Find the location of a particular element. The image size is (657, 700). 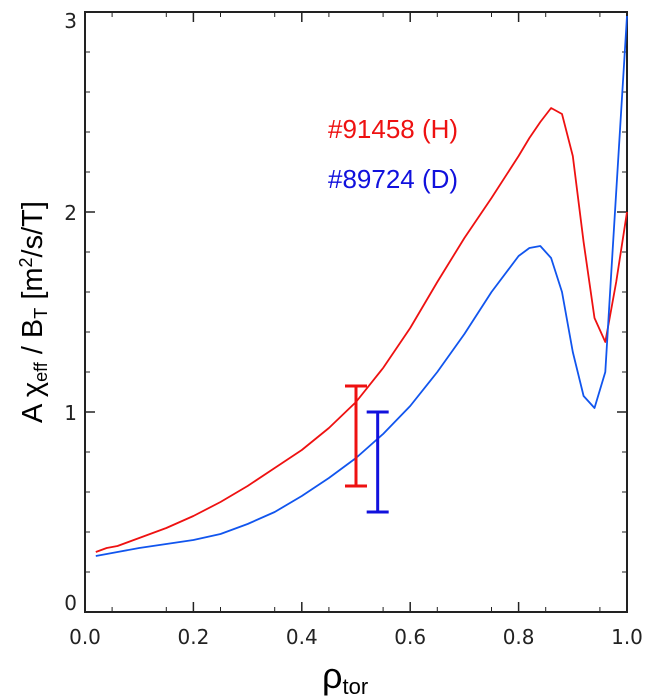

y-axis-title: A χeff / BT [m2/s/T] is located at coordinates (33, 312).